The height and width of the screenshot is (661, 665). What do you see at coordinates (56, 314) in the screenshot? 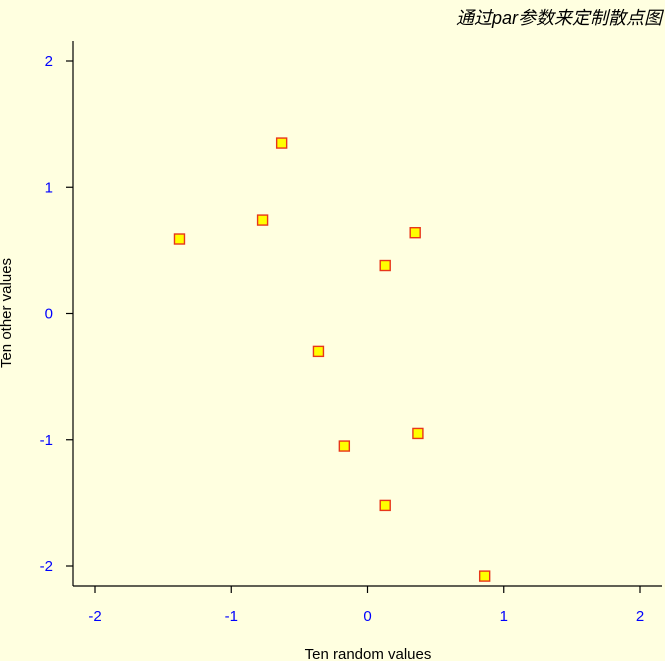
I see `y-axis-ticks: -2 -1 0 1 2` at bounding box center [56, 314].